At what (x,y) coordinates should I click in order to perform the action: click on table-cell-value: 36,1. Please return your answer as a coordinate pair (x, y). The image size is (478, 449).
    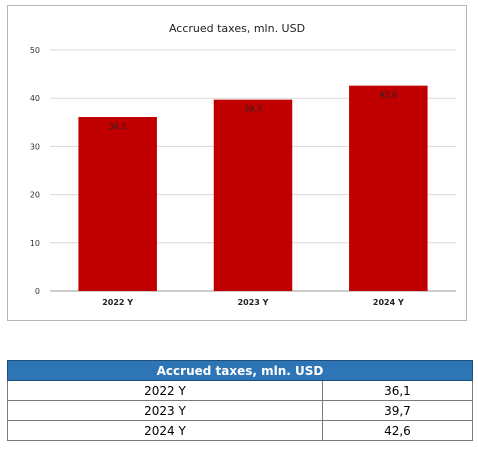
    Looking at the image, I should click on (397, 390).